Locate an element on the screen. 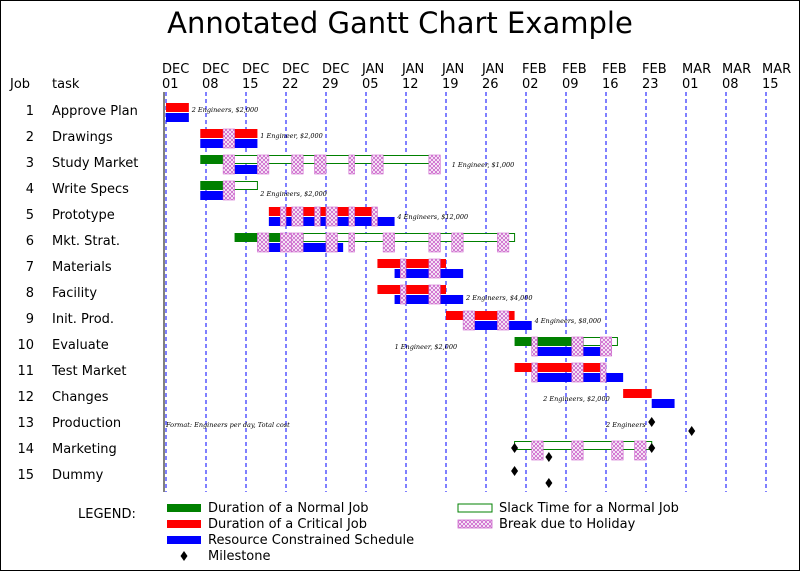 The image size is (800, 571). job-number: 12 is located at coordinates (25, 397).